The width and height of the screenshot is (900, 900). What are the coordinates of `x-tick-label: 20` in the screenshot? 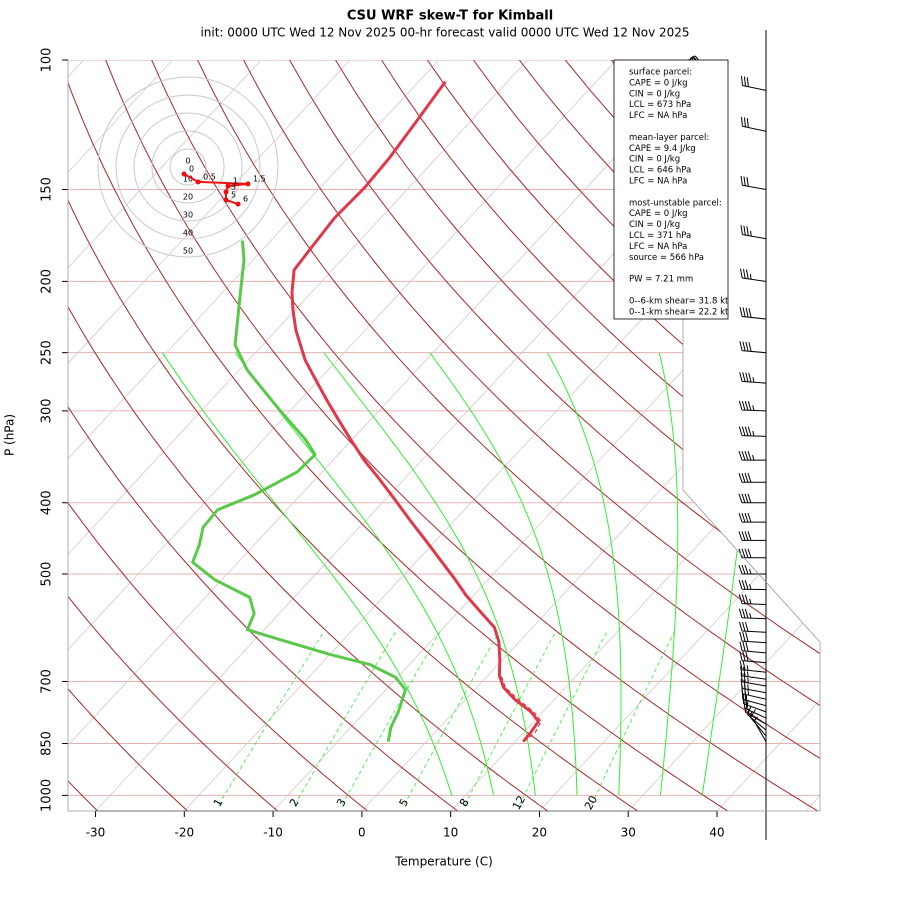 It's located at (539, 833).